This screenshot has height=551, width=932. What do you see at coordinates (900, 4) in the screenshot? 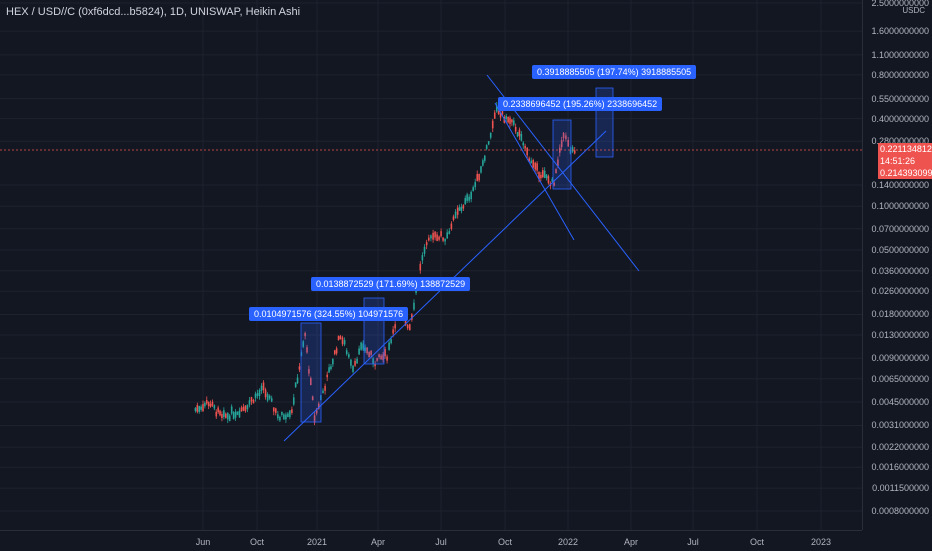
I see `price-label: 2.5000000000` at bounding box center [900, 4].